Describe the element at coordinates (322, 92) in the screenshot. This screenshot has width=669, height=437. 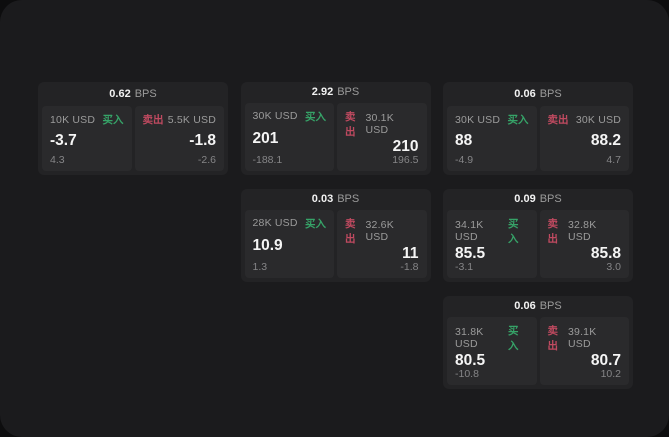
I see `spread-value: 2.92` at that location.